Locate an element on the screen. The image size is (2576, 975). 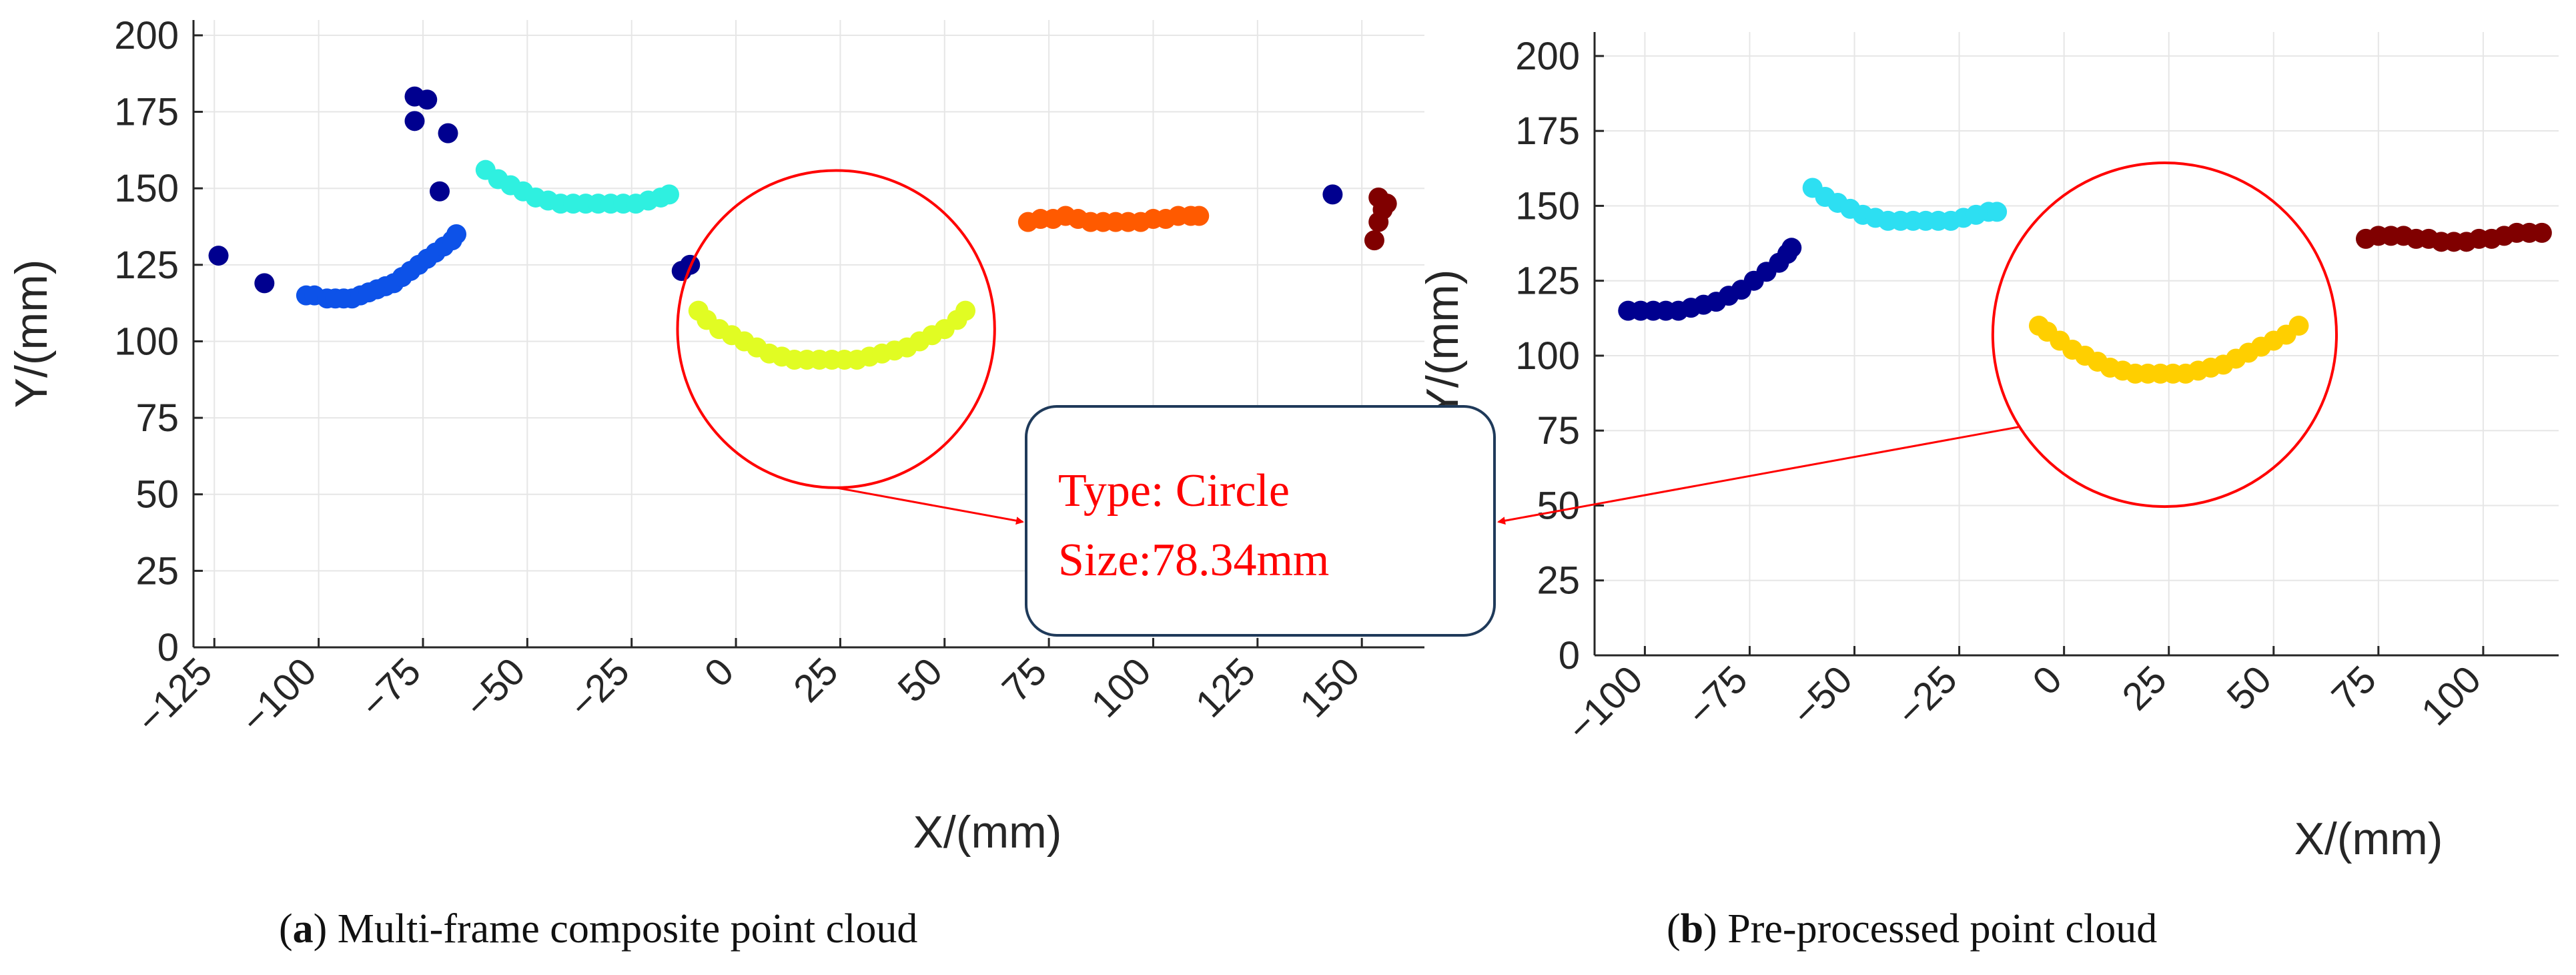
series-cluster-yellow-green is located at coordinates (832, 335).